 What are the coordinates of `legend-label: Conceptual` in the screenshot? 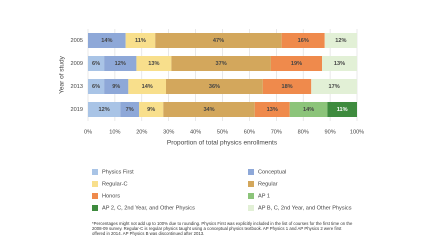 It's located at (272, 172).